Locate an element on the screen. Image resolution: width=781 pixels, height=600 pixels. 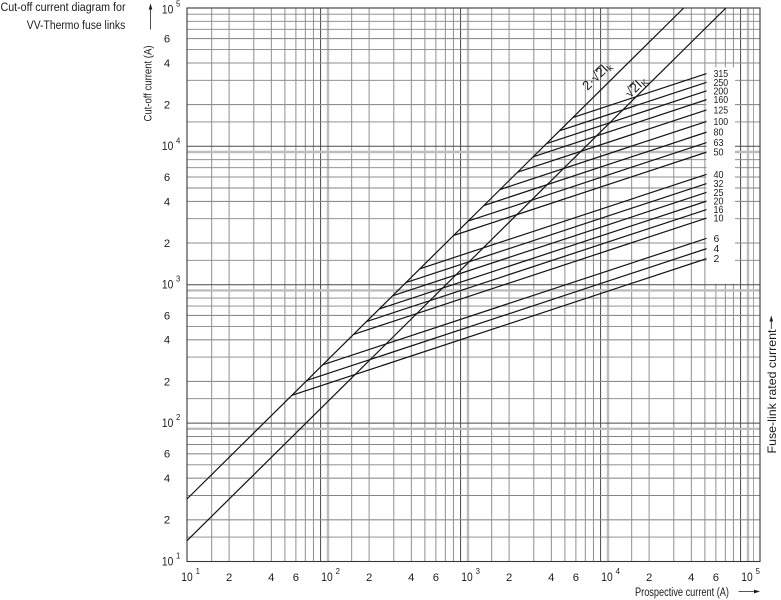
svg-text: Cut-off current (A) is located at coordinates (149, 83).